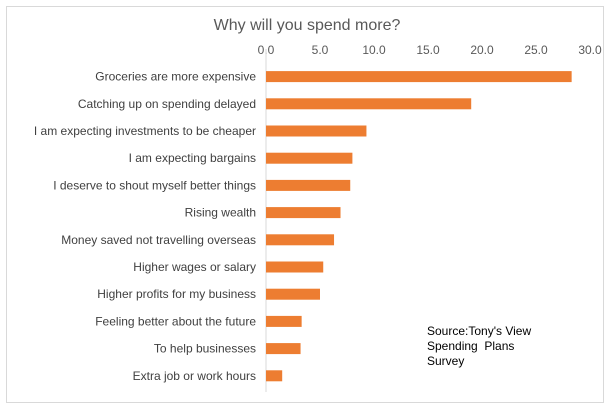 Image resolution: width=612 pixels, height=416 pixels. Describe the element at coordinates (154, 185) in the screenshot. I see `category-label: I deserve to shout myself better things` at that location.